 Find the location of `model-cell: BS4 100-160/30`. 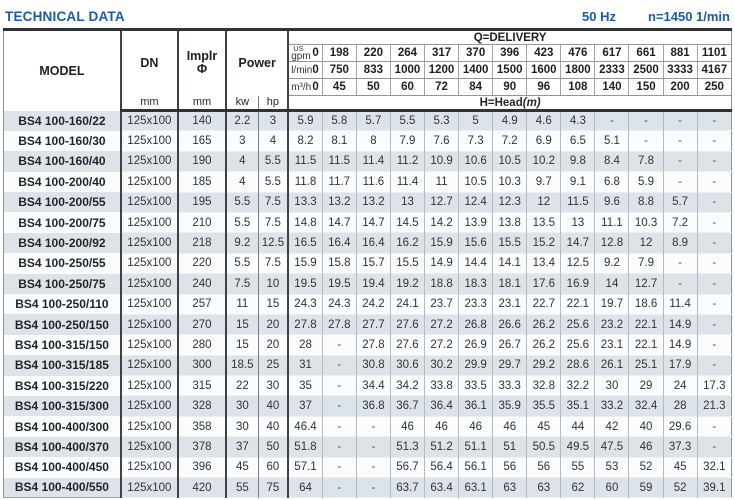

model-cell: BS4 100-160/30 is located at coordinates (62, 141).